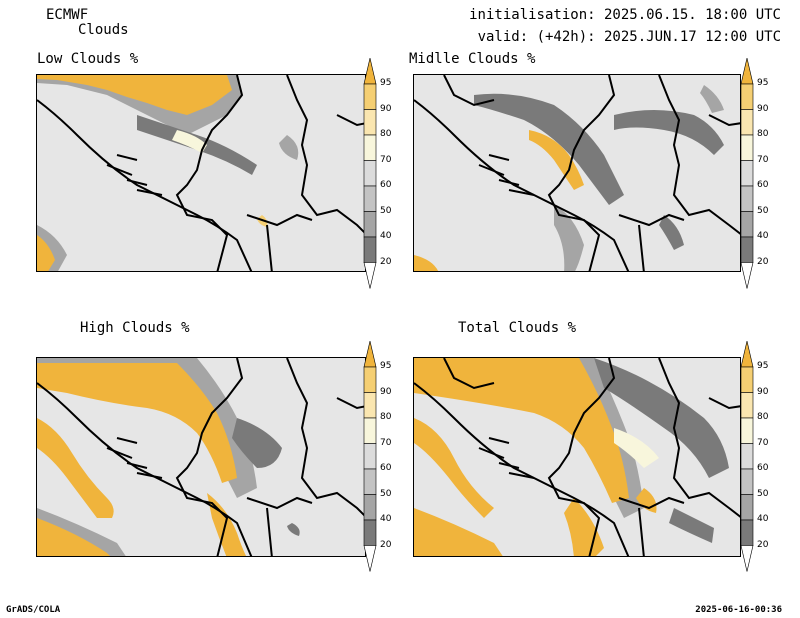 This screenshot has height=618, width=800. I want to click on map-total-clouds, so click(577, 457).